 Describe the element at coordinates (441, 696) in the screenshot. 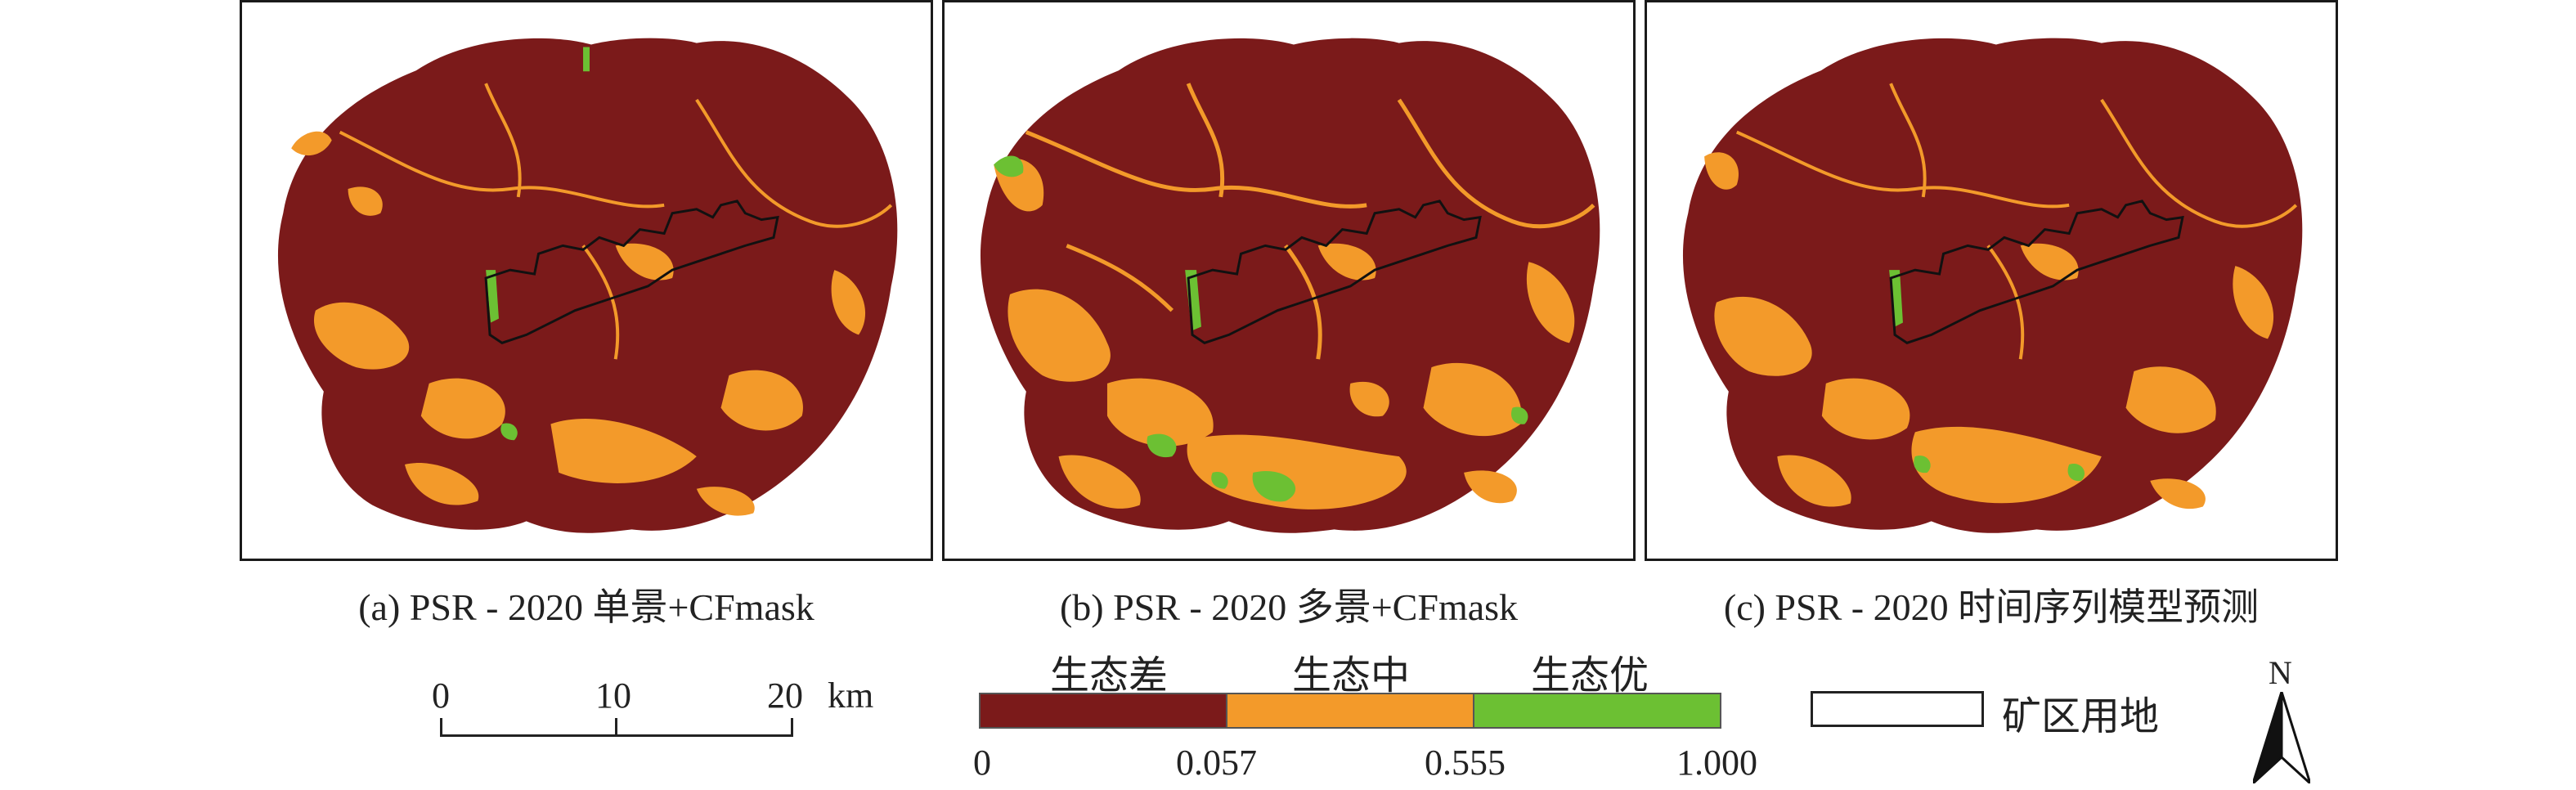

I see `scale-label-0: 0` at that location.